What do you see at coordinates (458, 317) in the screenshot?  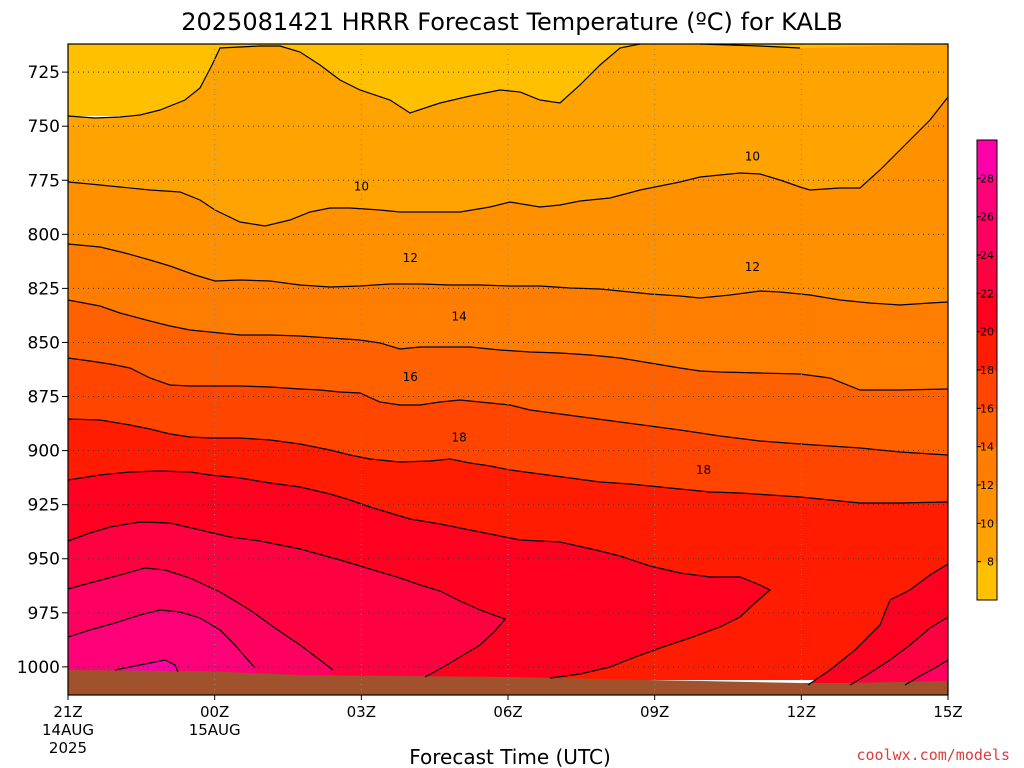 I see `contour-label: 14` at bounding box center [458, 317].